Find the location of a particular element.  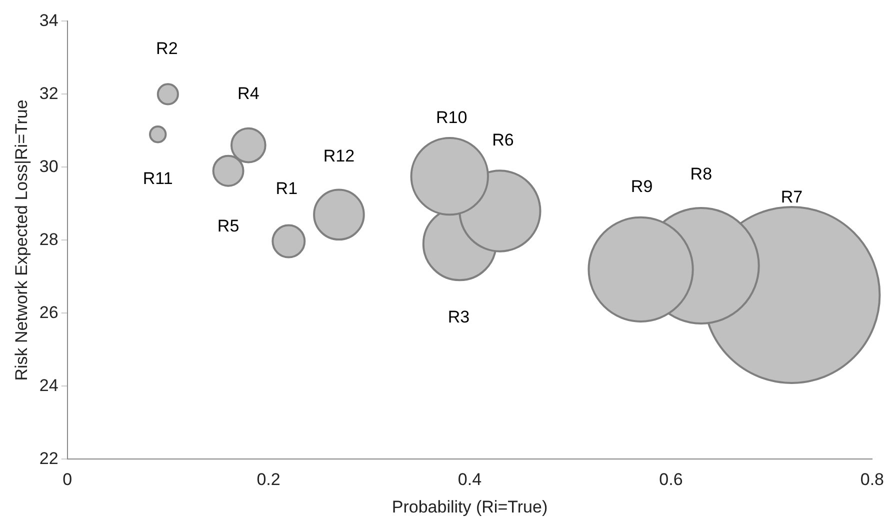

x-tick-label: 0 is located at coordinates (67, 480).